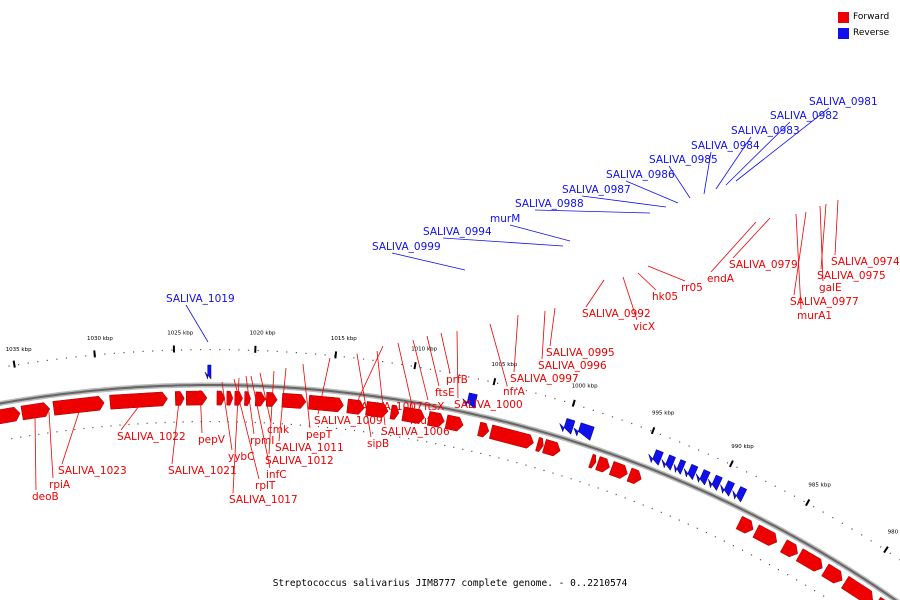 The height and width of the screenshot is (600, 900). I want to click on forward-gene-label: SALIVA_1006, so click(415, 432).